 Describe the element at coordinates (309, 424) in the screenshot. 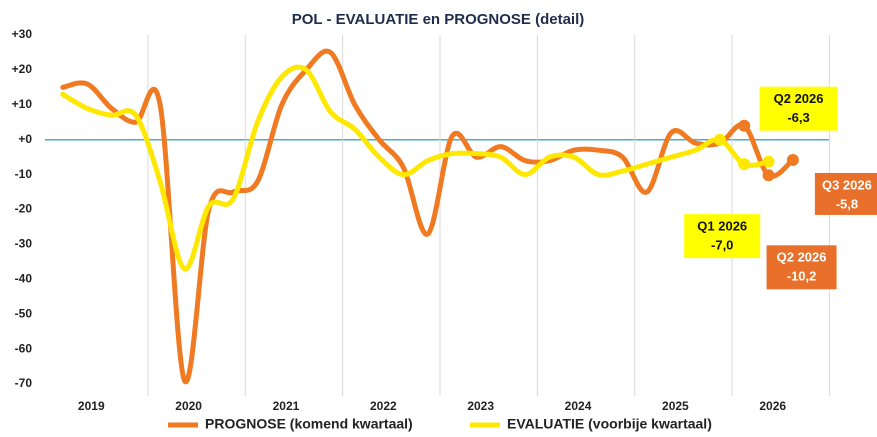

I see `legend-label: PROGNOSE (komend kwartaal)` at that location.